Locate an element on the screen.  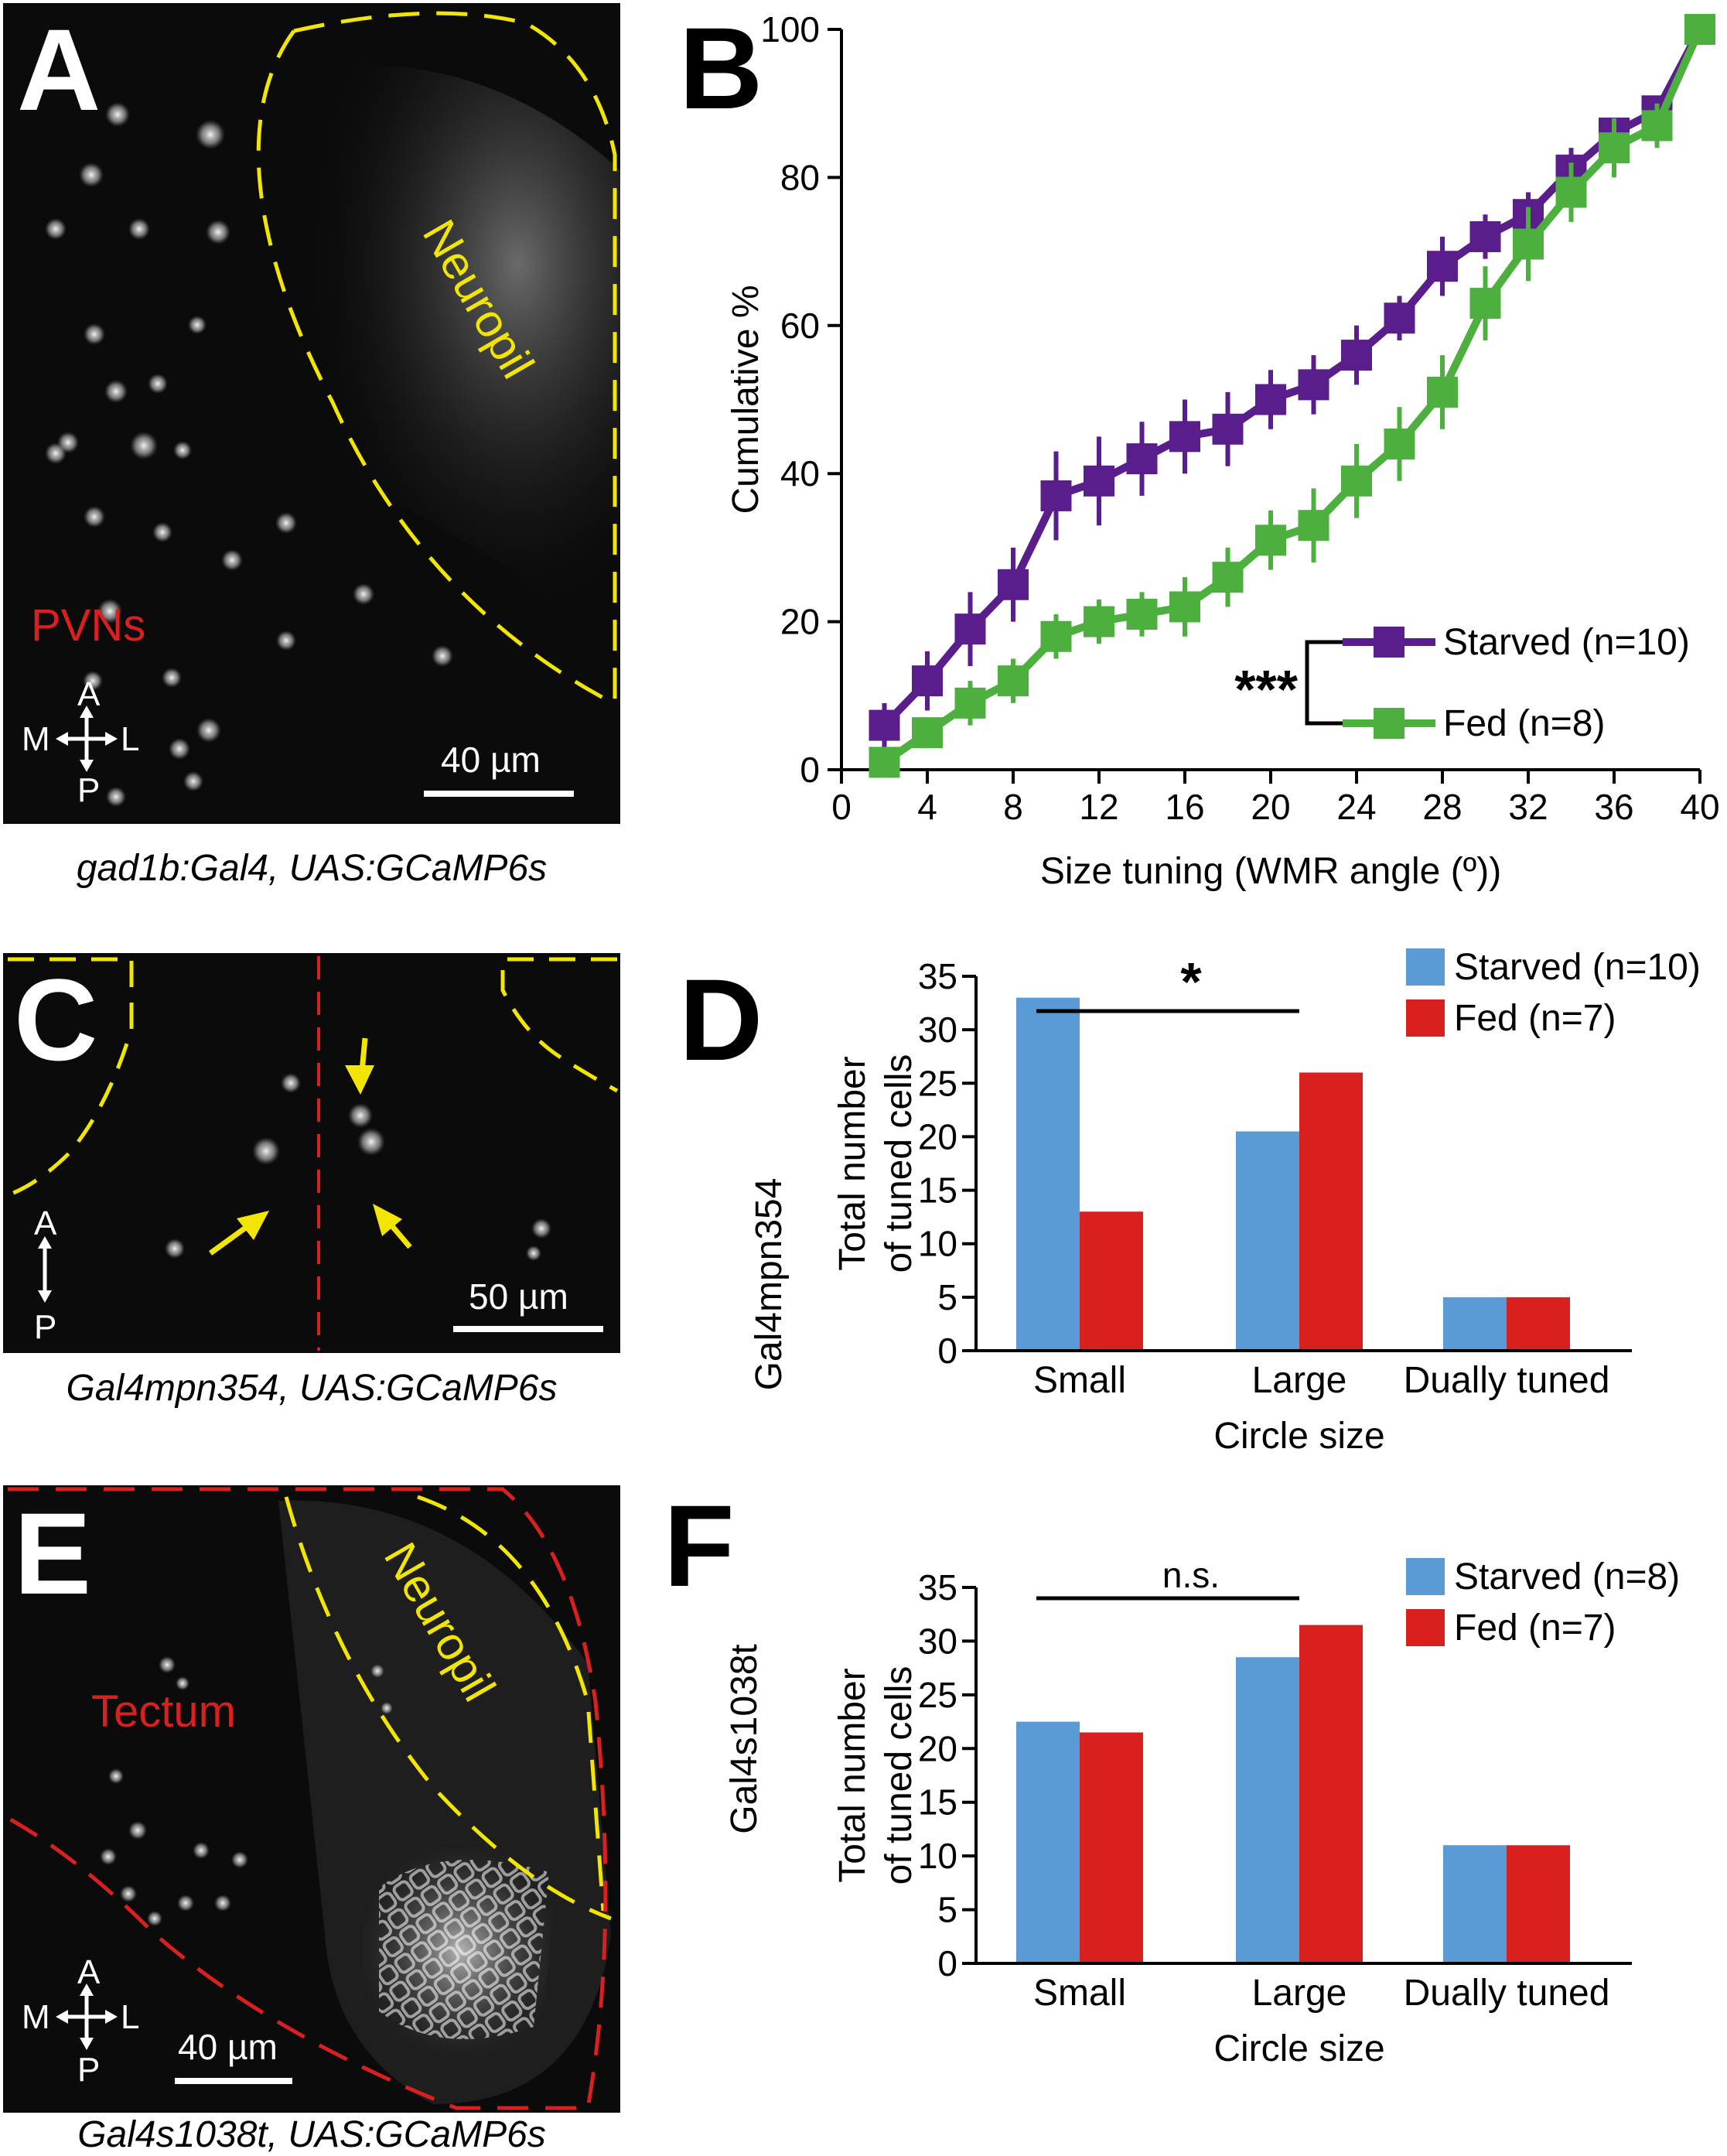
panel-c-orientation-a: A is located at coordinates (45, 1223).